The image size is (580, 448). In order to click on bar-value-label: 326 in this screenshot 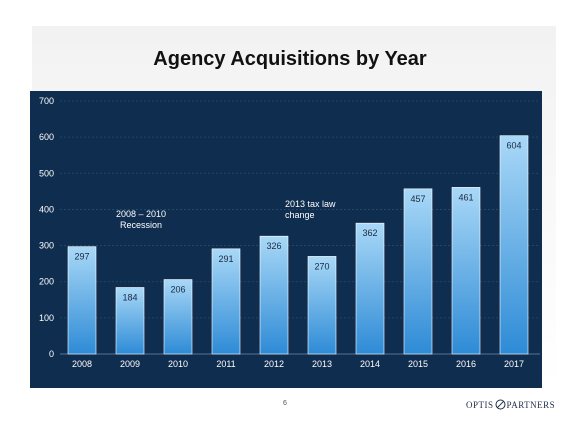, I will do `click(273, 246)`.